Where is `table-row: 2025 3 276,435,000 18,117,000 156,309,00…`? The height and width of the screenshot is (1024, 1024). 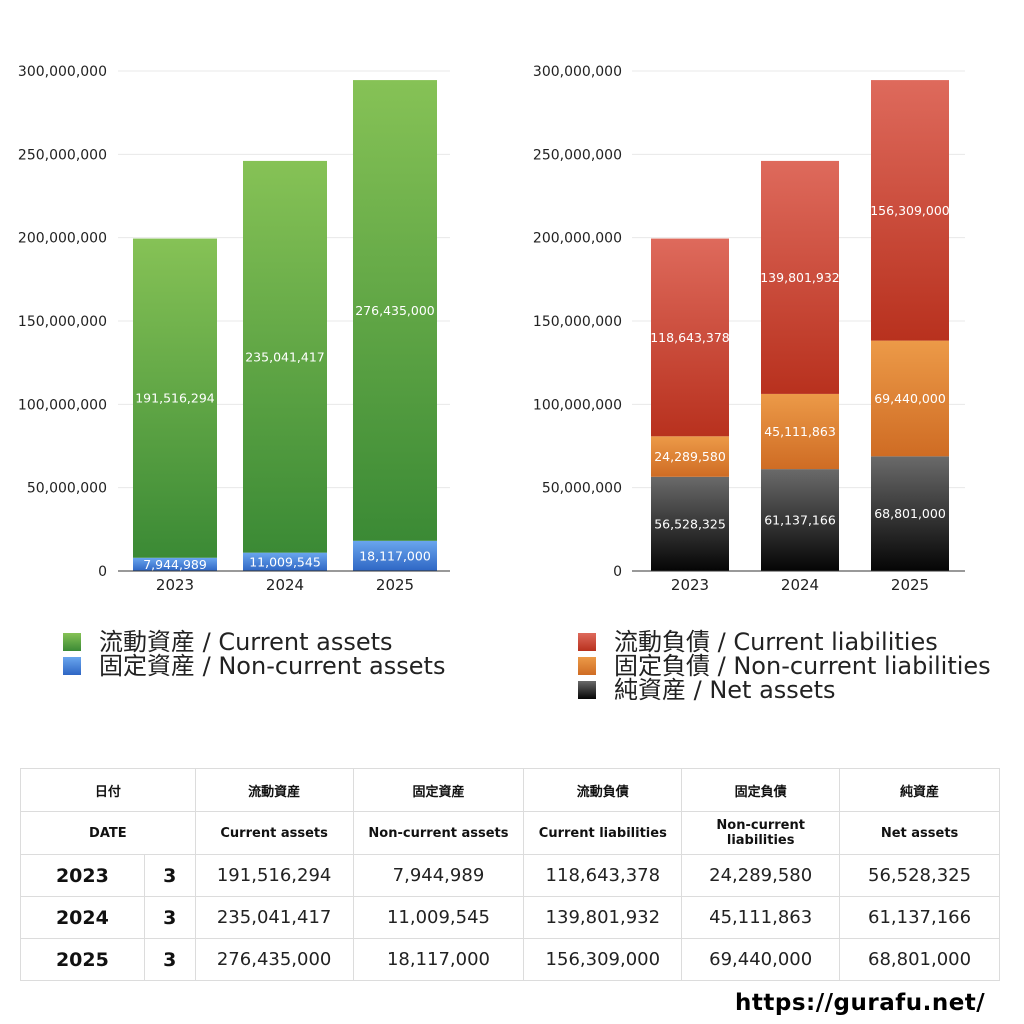 table-row: 2025 3 276,435,000 18,117,000 156,309,00… is located at coordinates (510, 959).